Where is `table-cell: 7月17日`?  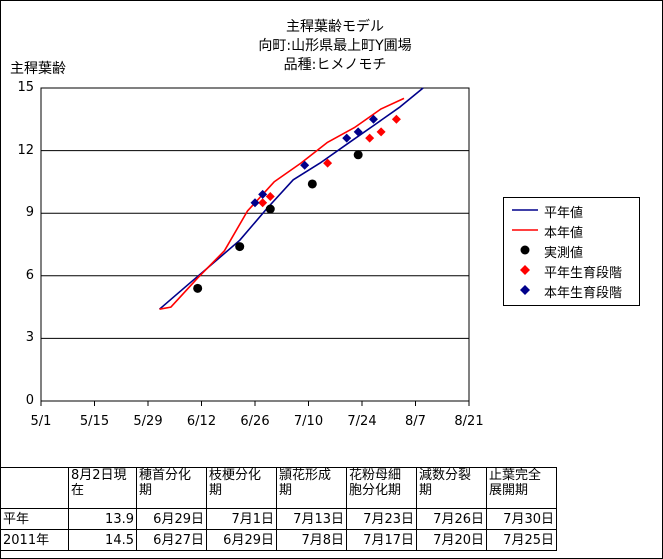
table-cell: 7月17日 is located at coordinates (381, 540).